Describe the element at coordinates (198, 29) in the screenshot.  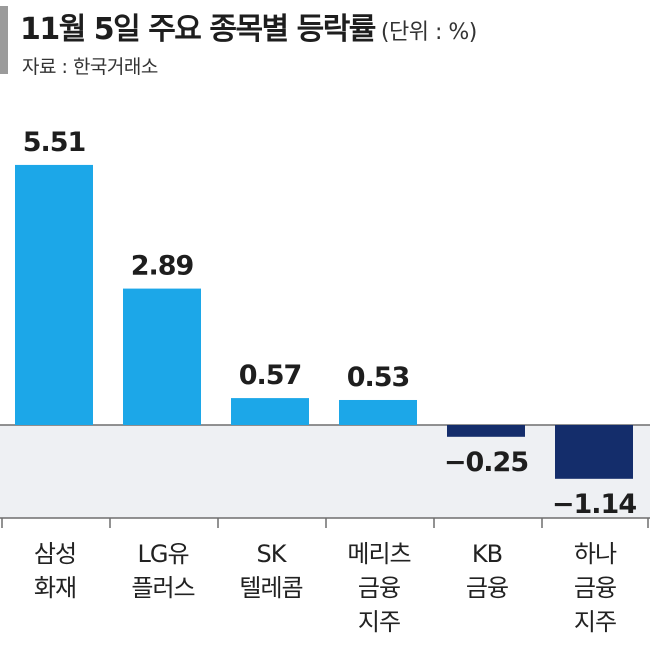
I see `chart-title-text: 11월 5일 주요 종목별 등락률` at that location.